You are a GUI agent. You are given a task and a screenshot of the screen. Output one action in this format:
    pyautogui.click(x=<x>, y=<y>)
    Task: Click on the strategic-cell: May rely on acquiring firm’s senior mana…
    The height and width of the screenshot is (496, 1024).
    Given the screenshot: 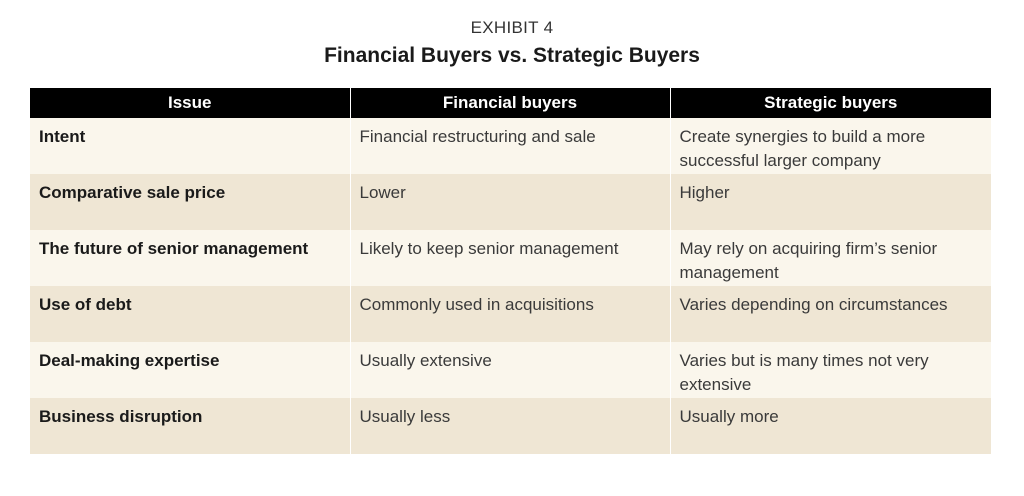 What is the action you would take?
    pyautogui.click(x=830, y=258)
    